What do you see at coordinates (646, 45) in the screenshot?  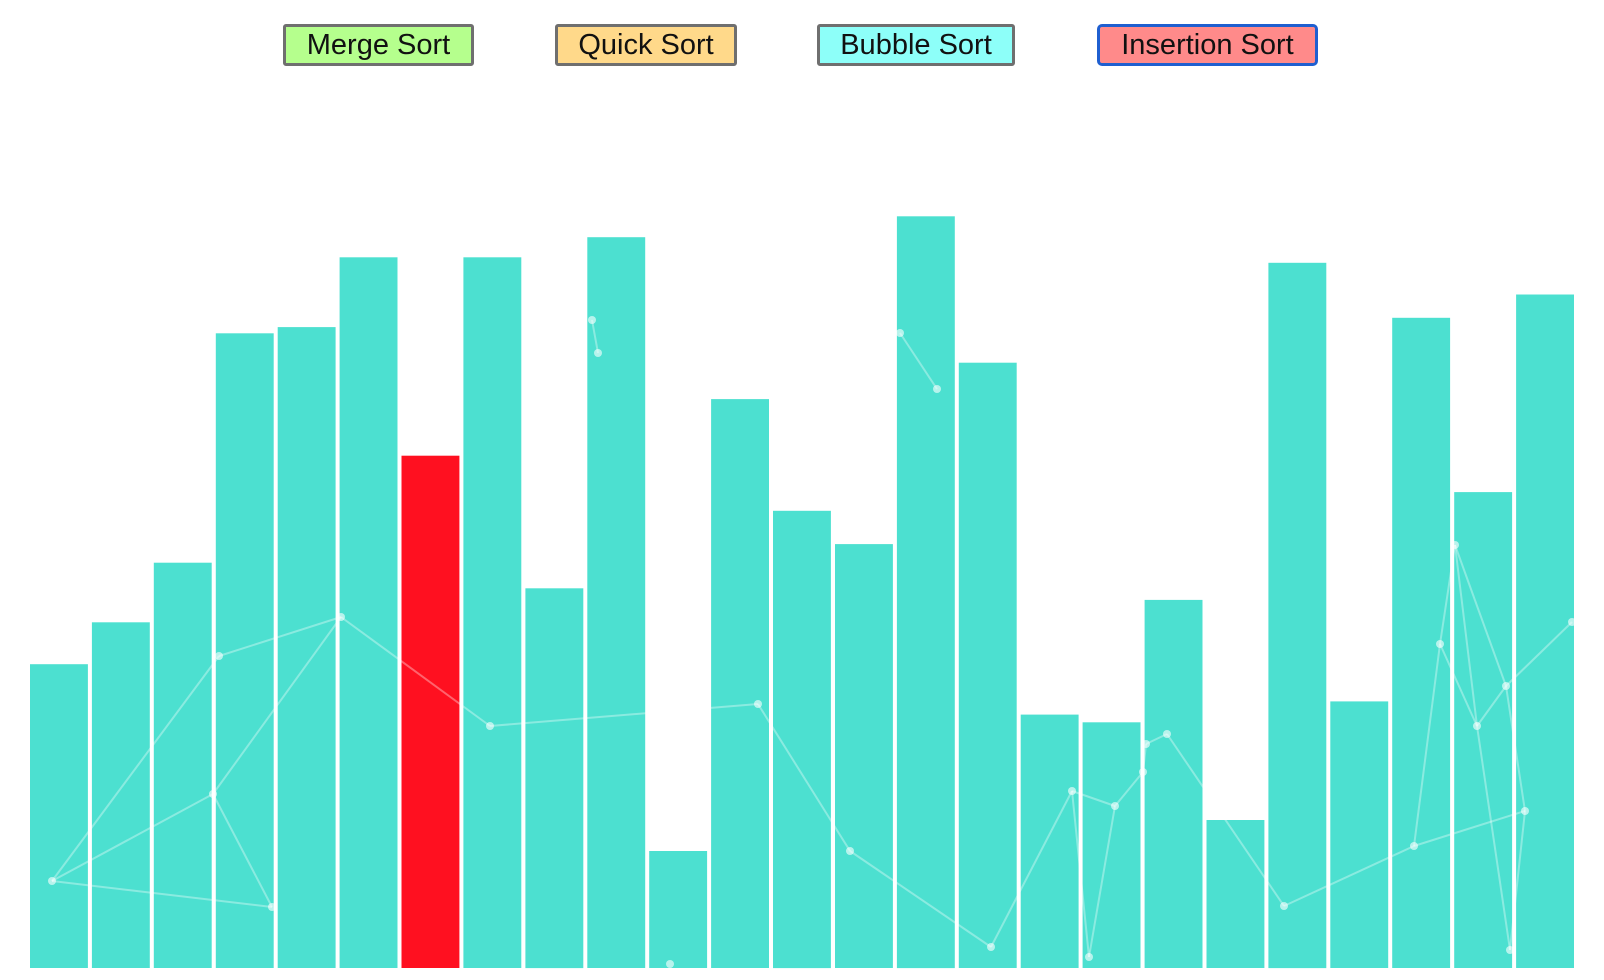 I see `quick-sort-button: Quick Sort` at bounding box center [646, 45].